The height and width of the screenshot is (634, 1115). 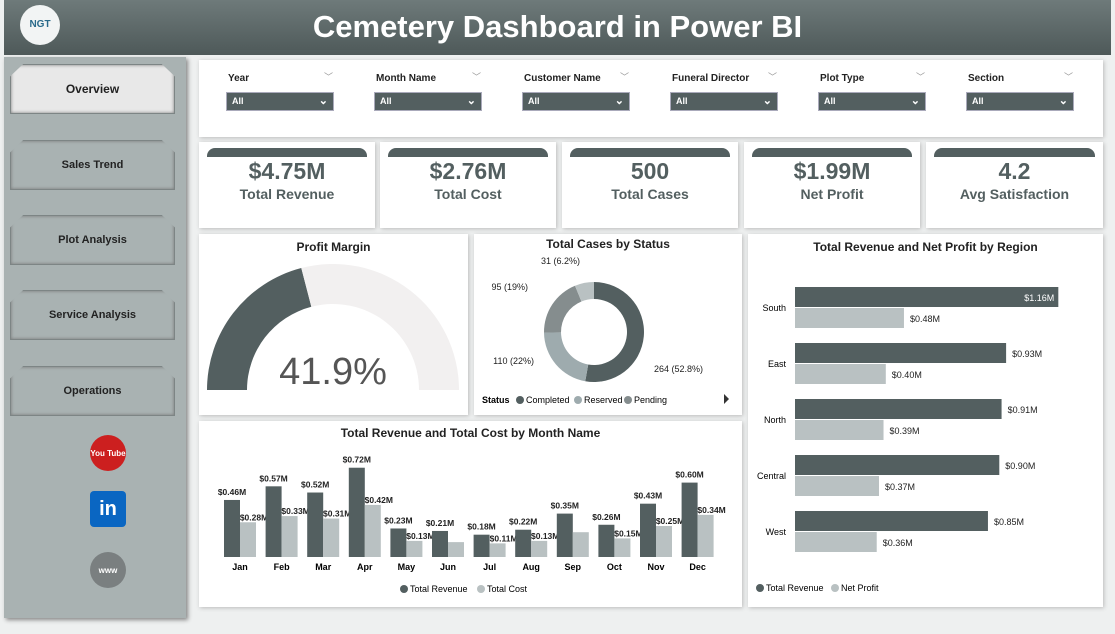 I want to click on nav-item-plot-analysis: Plot Analysis, so click(x=92, y=240).